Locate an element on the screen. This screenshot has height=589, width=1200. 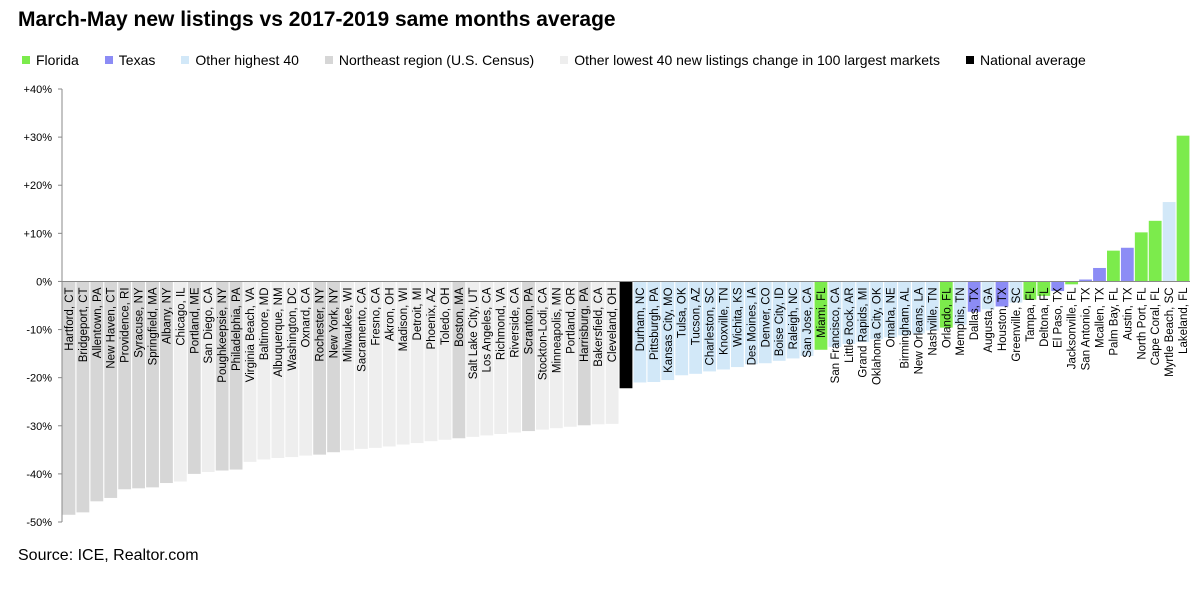
x-tick-label: New Haven, CT is located at coordinates (112, 327).